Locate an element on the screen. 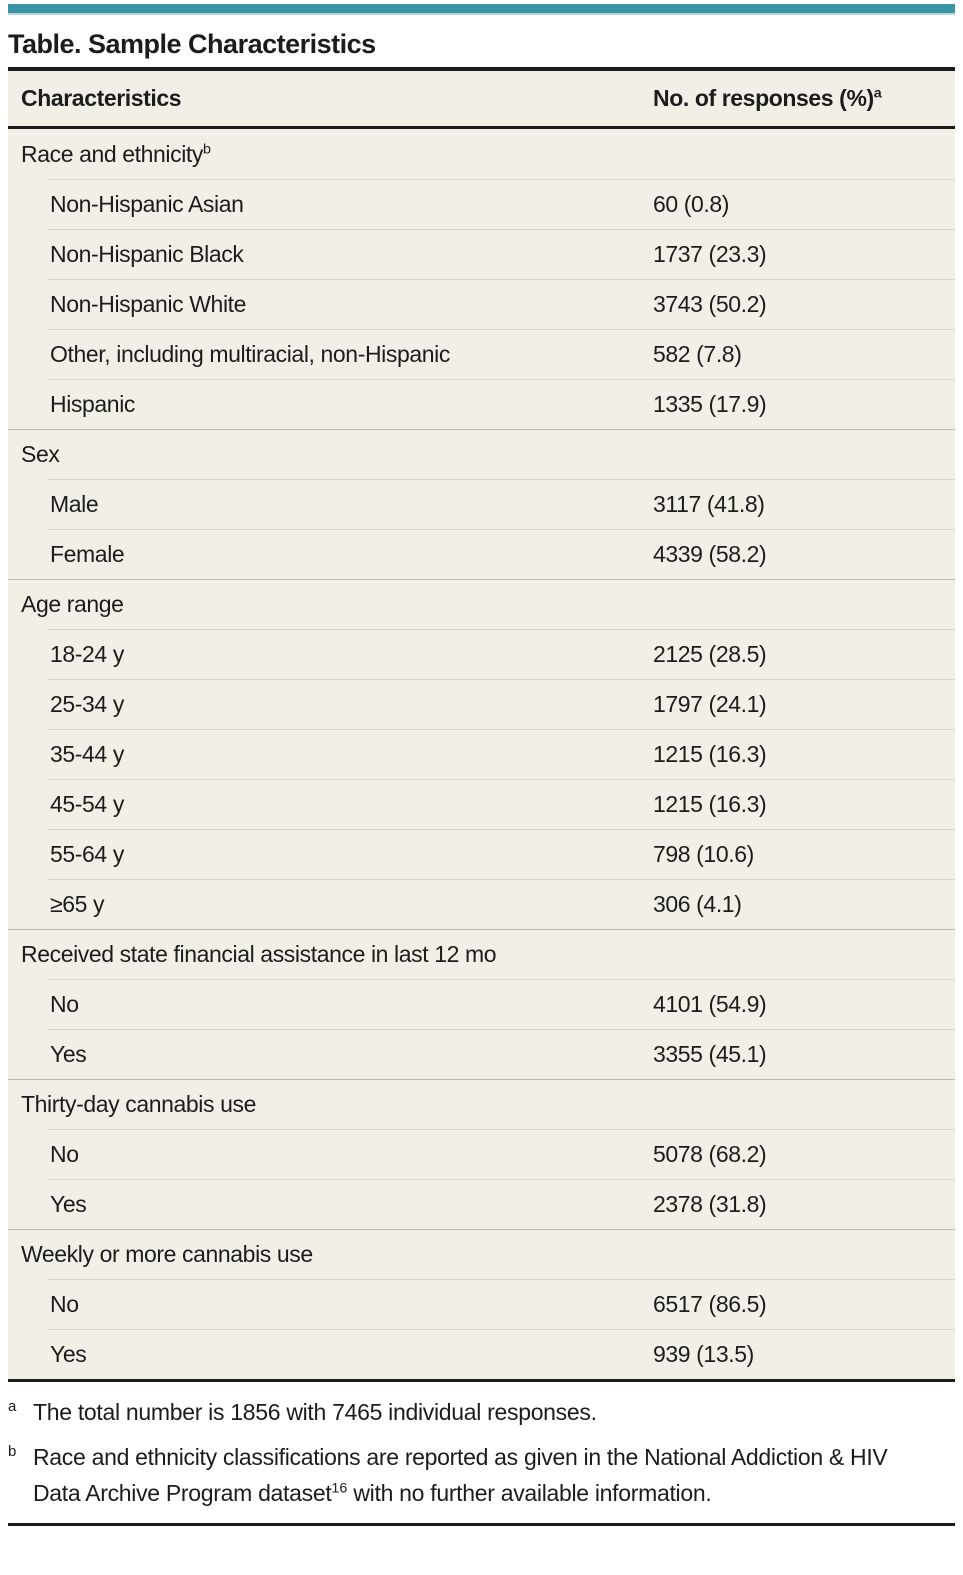 This screenshot has width=963, height=1575. table-row: Non-Hispanic Asian 60 (0.8) is located at coordinates (481, 204).